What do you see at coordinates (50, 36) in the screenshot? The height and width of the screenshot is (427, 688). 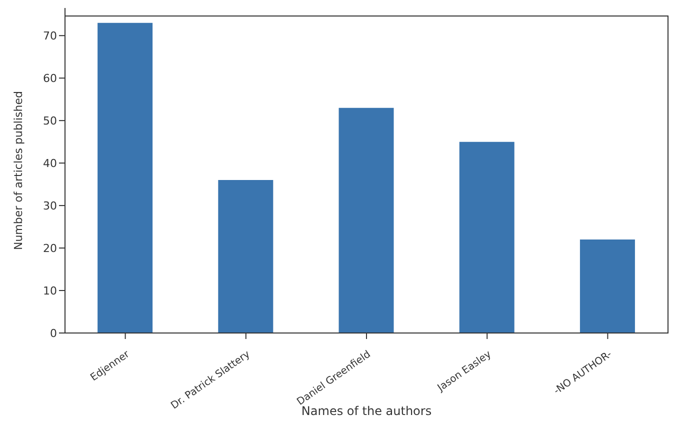 I see `y-tick-label: 70` at bounding box center [50, 36].